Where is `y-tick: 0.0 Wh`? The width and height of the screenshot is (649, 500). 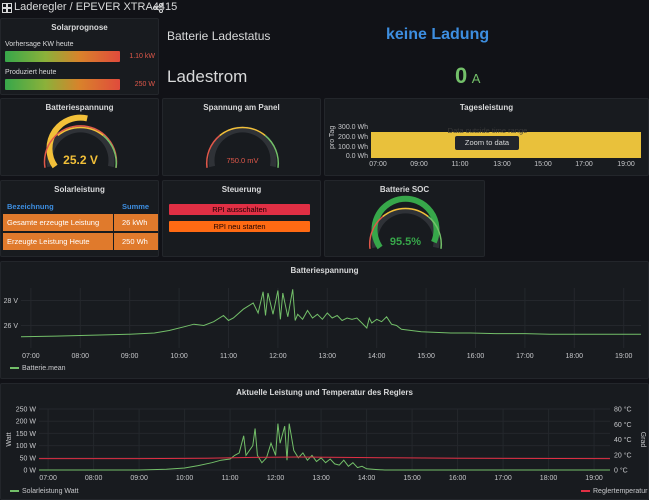 y-tick: 0.0 Wh is located at coordinates (357, 156).